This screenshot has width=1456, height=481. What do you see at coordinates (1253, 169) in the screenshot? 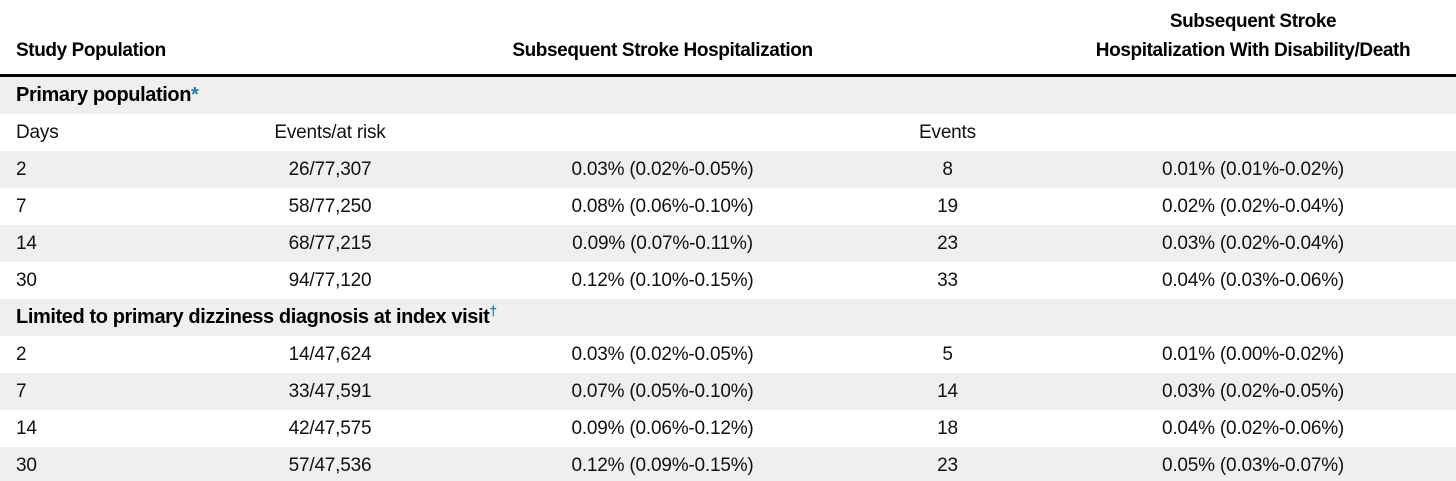
I see `disability-rate-ci-cell: 0.01% (0.01%-0.02%)` at bounding box center [1253, 169].